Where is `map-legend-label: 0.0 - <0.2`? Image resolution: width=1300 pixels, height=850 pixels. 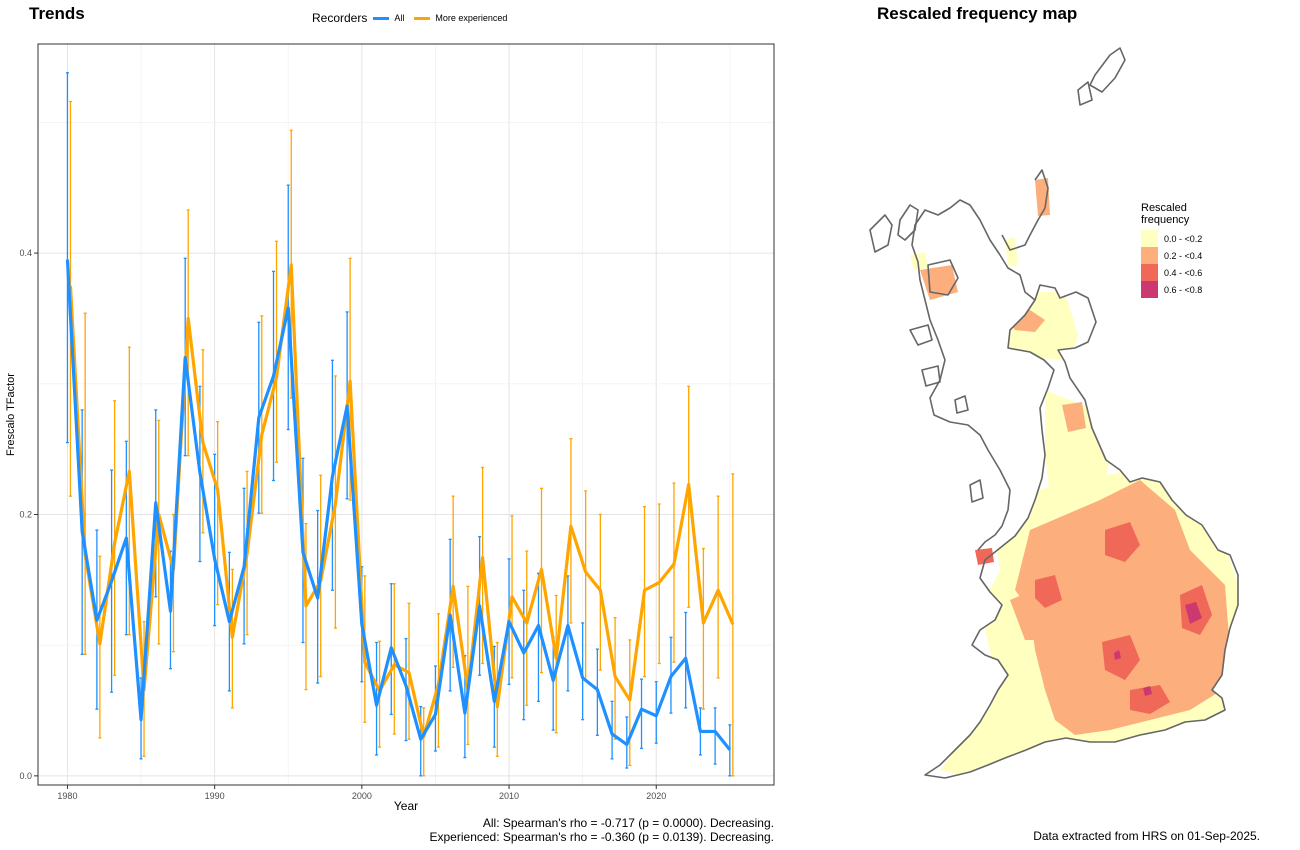
map-legend-label: 0.0 - <0.2 is located at coordinates (1183, 238).